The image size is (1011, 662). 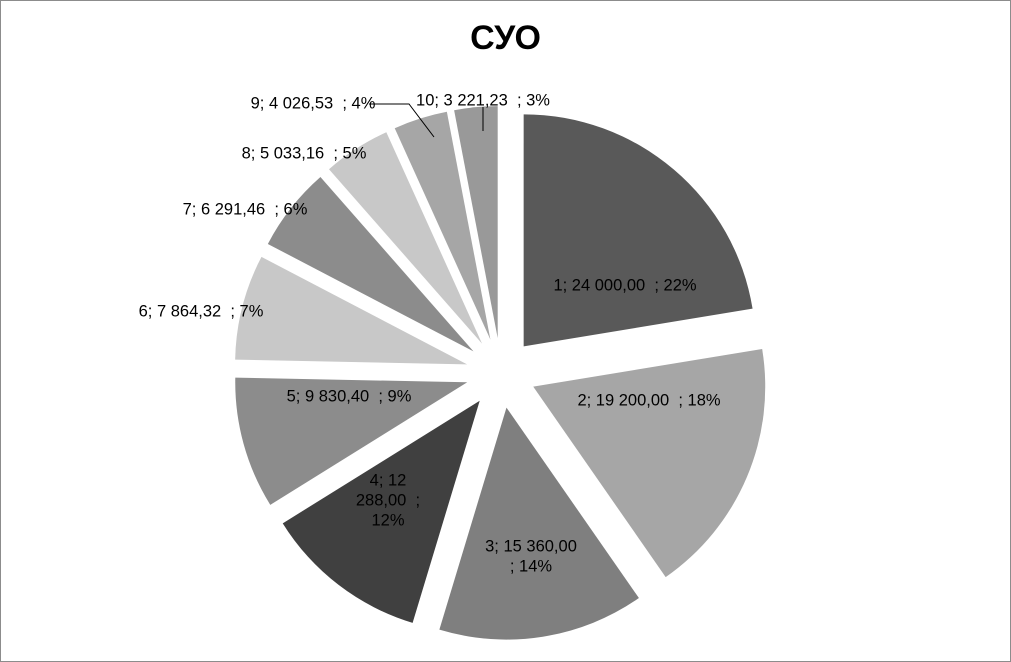 I want to click on data-label-line: 10; 3 221,23 ; 3%, so click(x=483, y=100).